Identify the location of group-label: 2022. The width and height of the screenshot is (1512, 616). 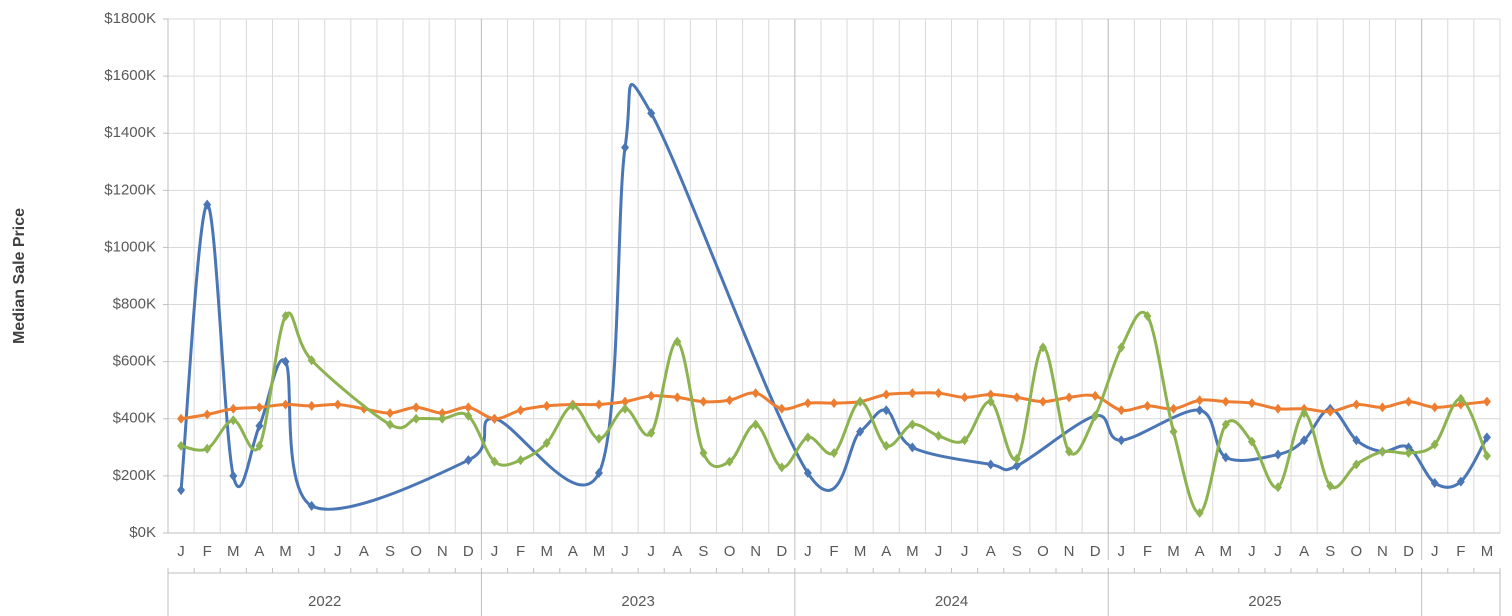
(324, 601).